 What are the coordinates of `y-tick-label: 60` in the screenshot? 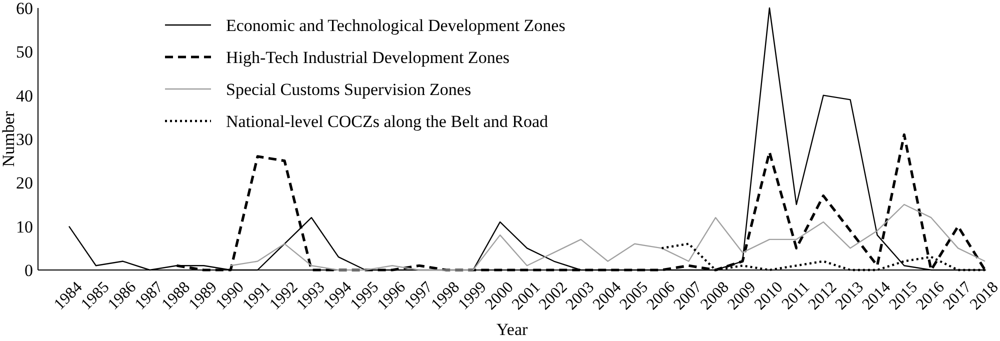 It's located at (24, 9).